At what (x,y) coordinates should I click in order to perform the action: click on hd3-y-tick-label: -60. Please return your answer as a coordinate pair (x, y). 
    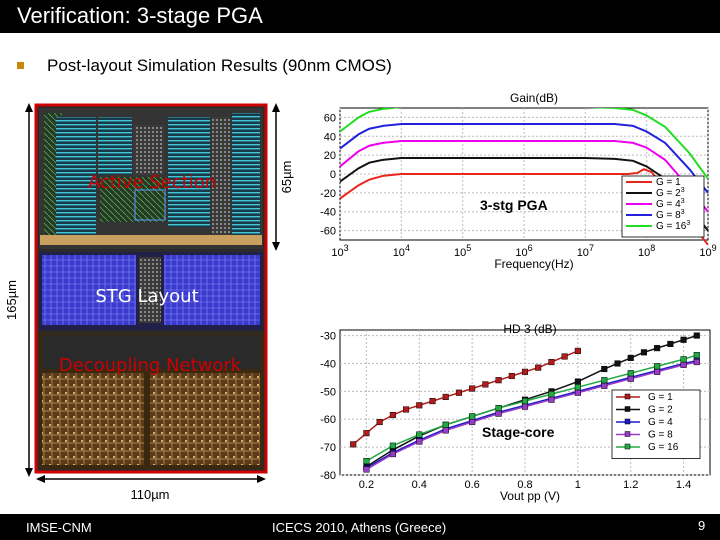
    Looking at the image, I should click on (328, 420).